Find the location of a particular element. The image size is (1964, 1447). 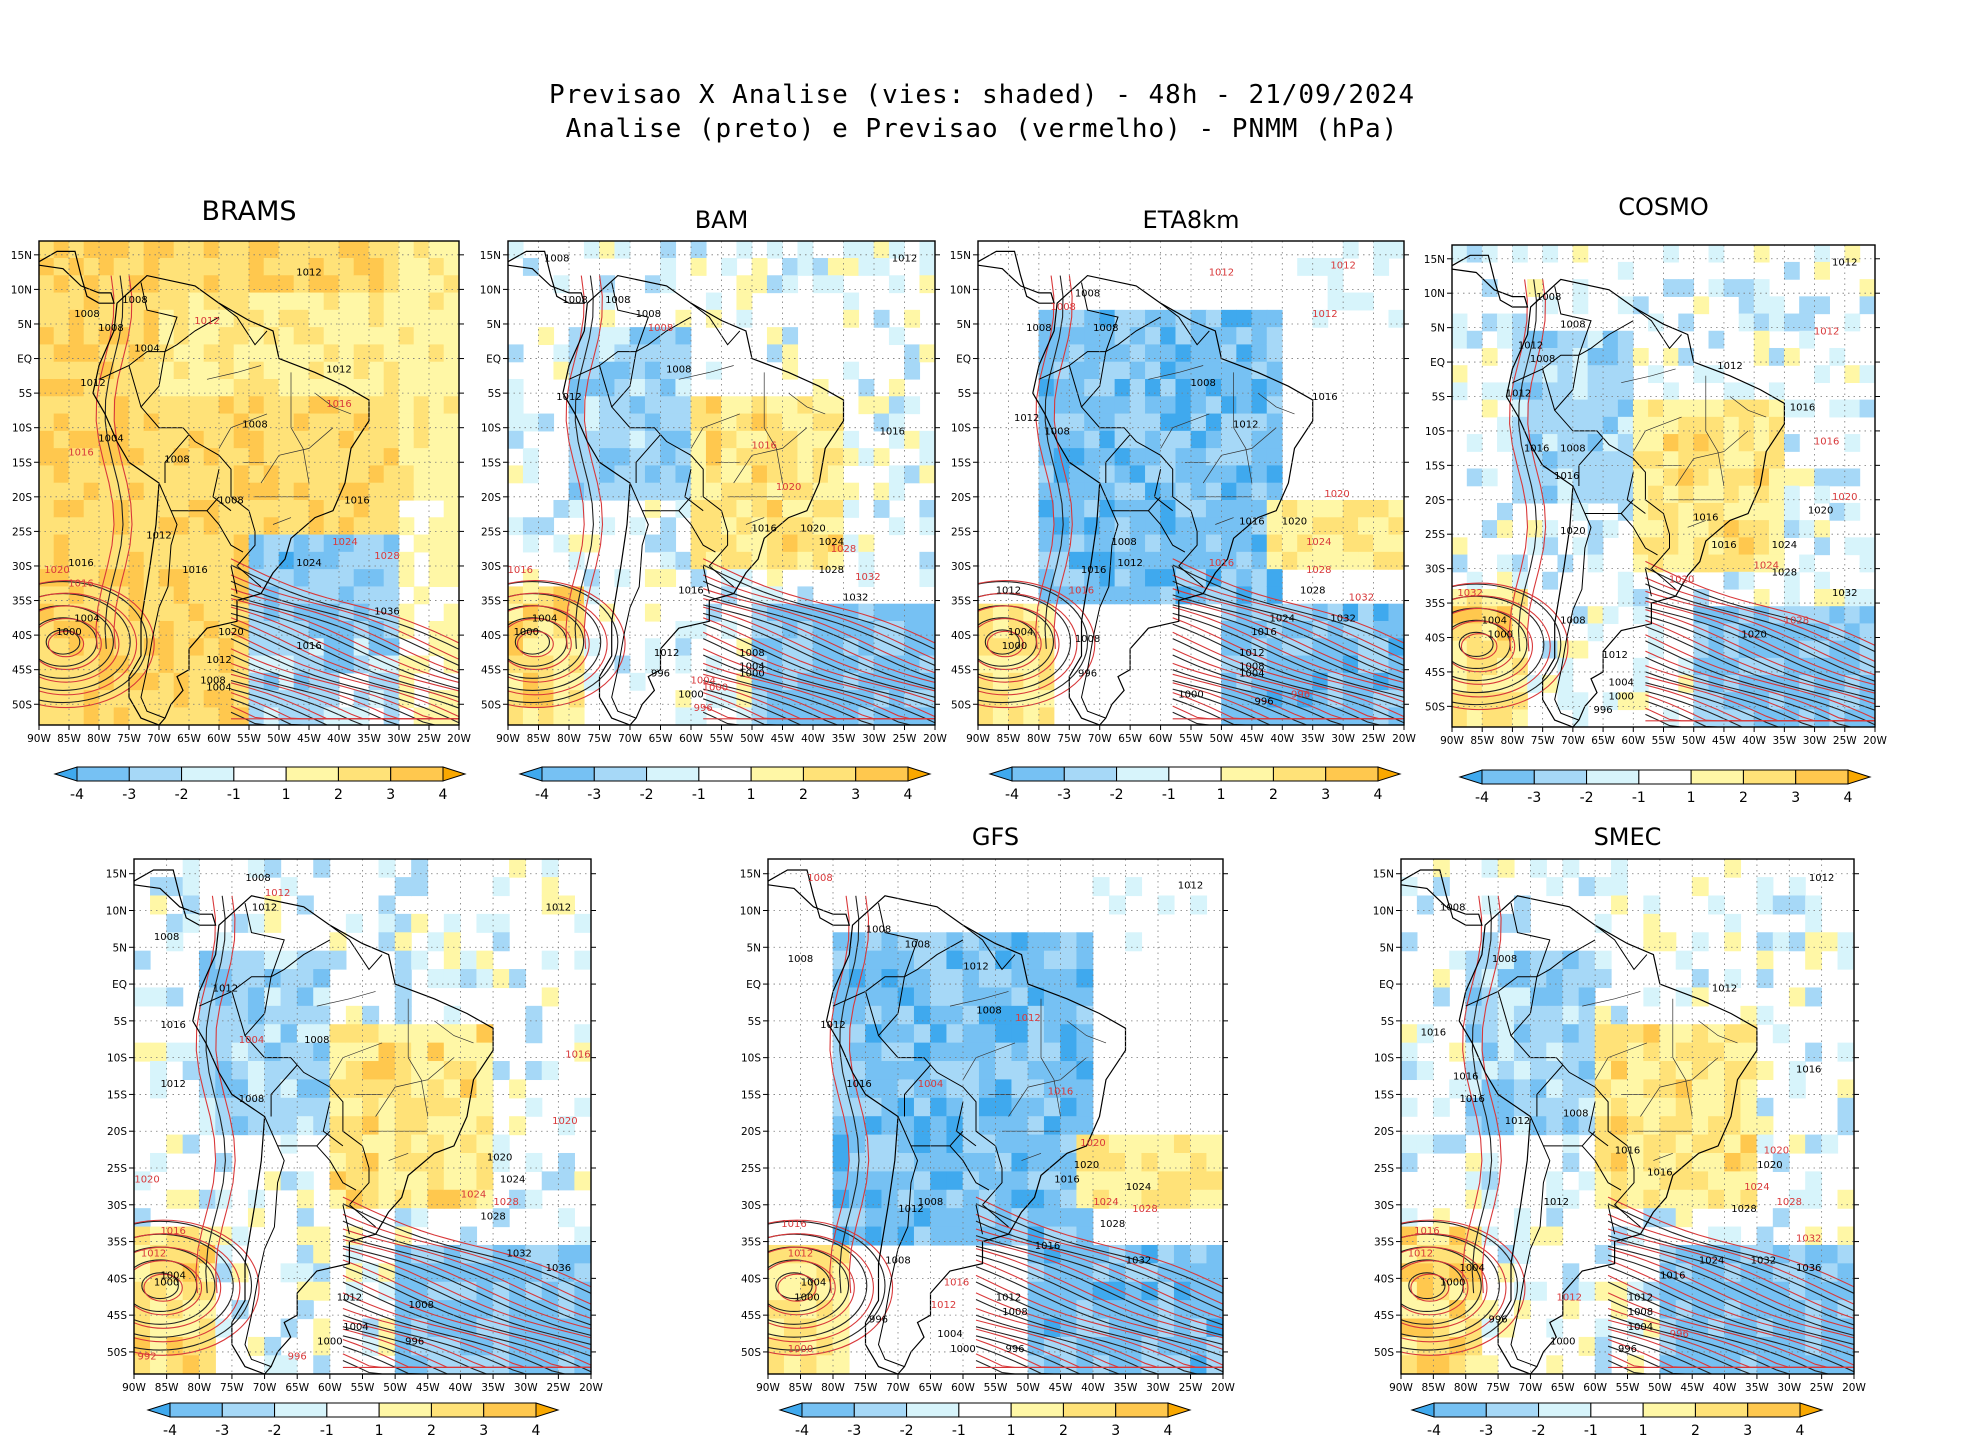

lat-tick-label: 15S is located at coordinates (751, 1095).